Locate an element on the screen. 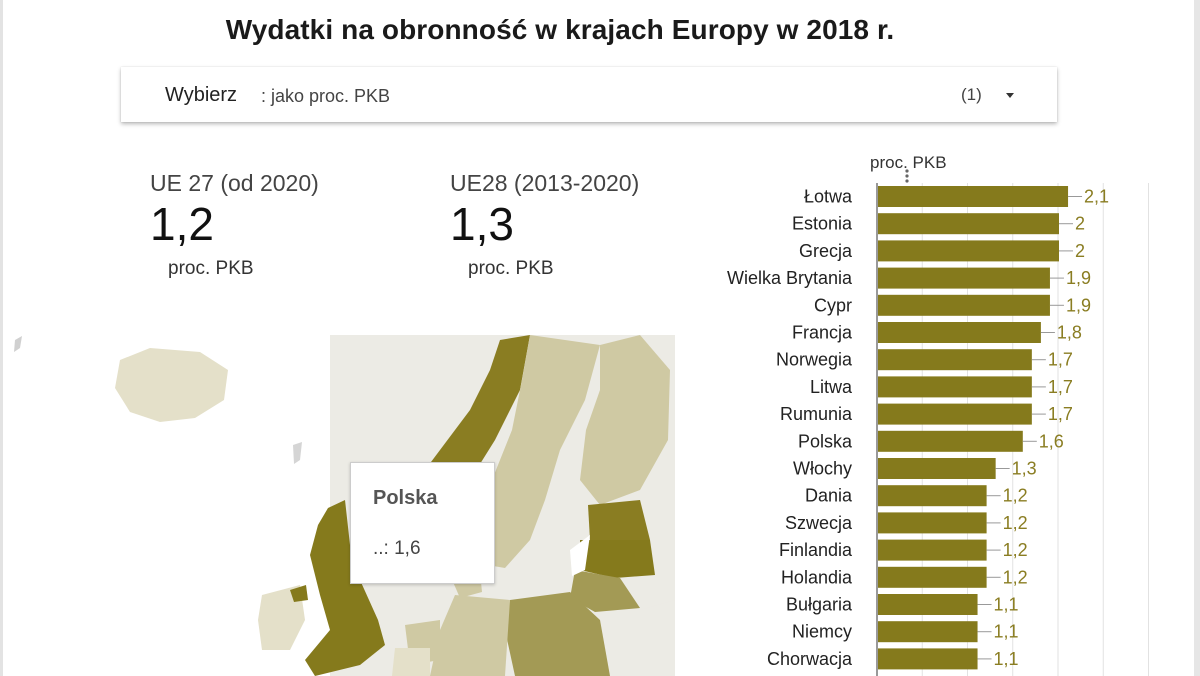 The width and height of the screenshot is (1200, 676). bar-category-label: Łotwa is located at coordinates (828, 197).